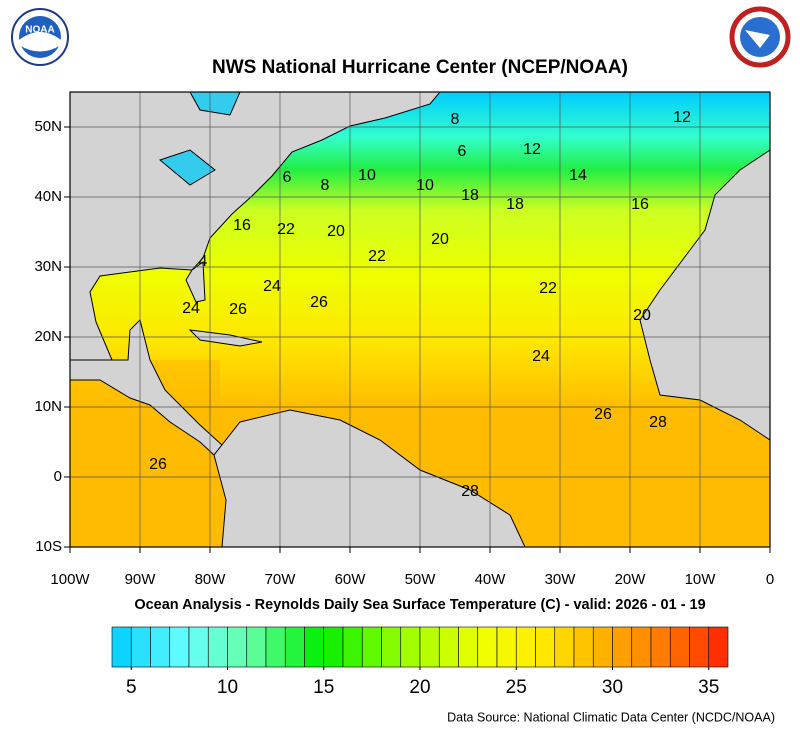 Image resolution: width=800 pixels, height=742 pixels. I want to click on x-tick-label: 10W, so click(701, 579).